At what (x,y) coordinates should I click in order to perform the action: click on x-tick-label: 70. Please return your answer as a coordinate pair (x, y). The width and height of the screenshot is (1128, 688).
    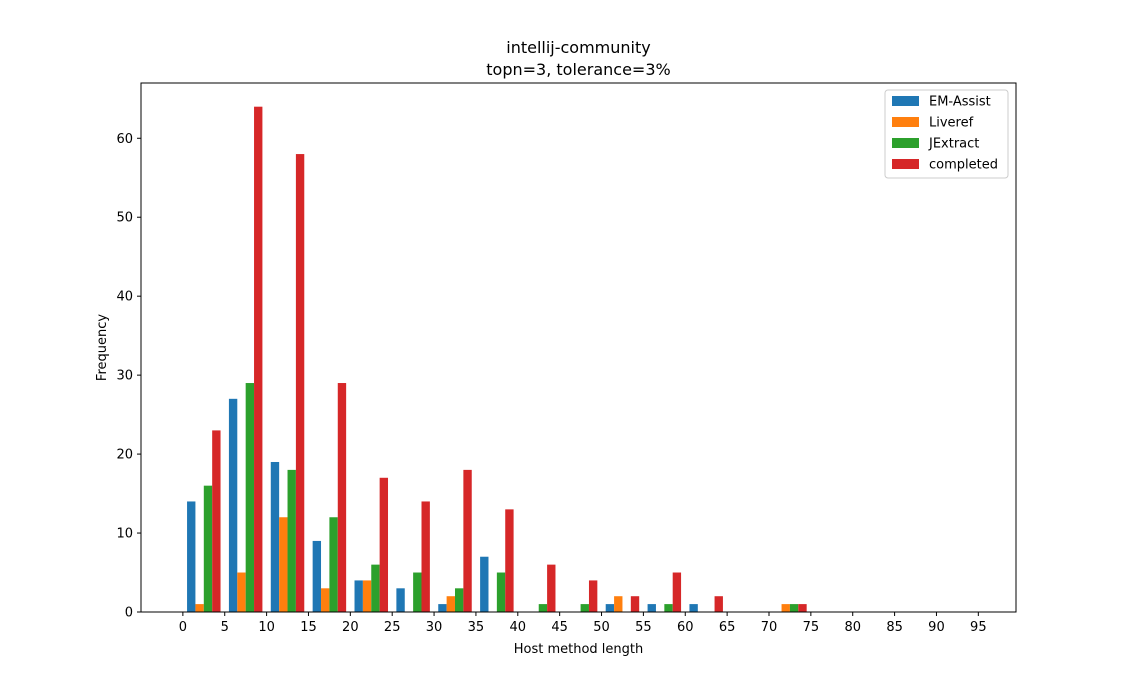
    Looking at the image, I should click on (769, 627).